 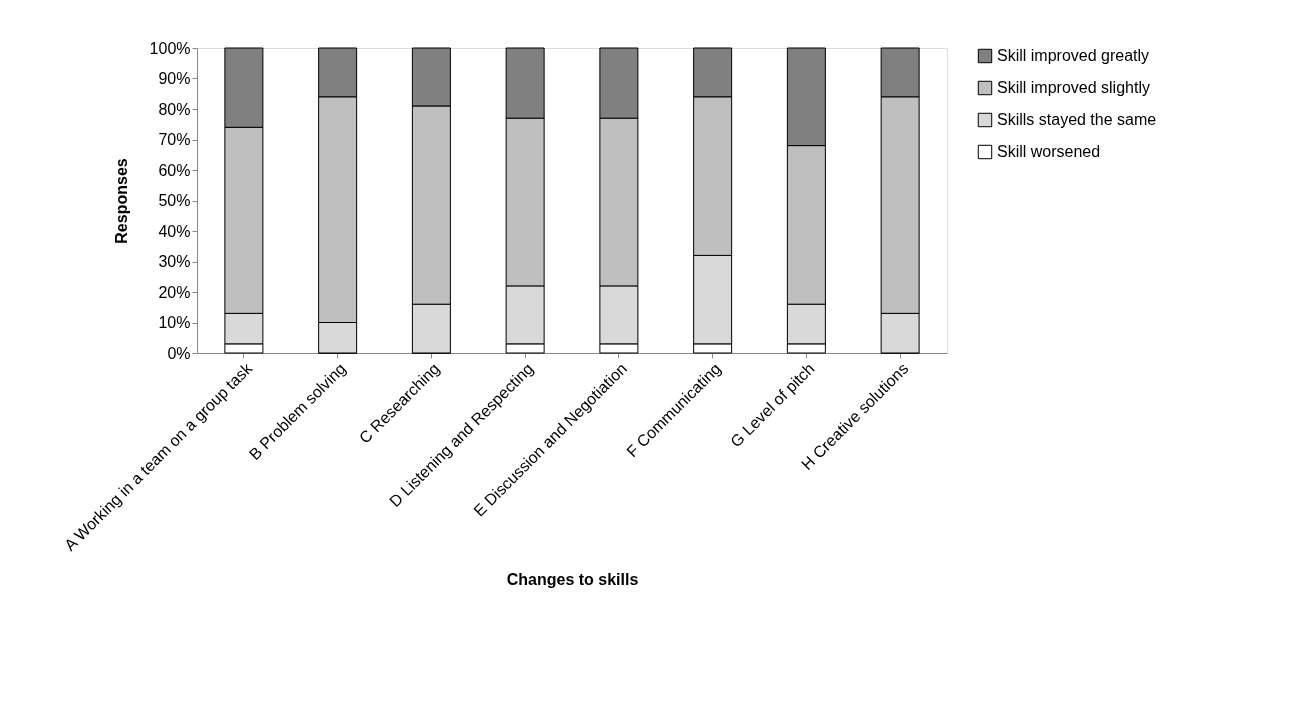 I want to click on y-tick-label: 30%, so click(x=174, y=261).